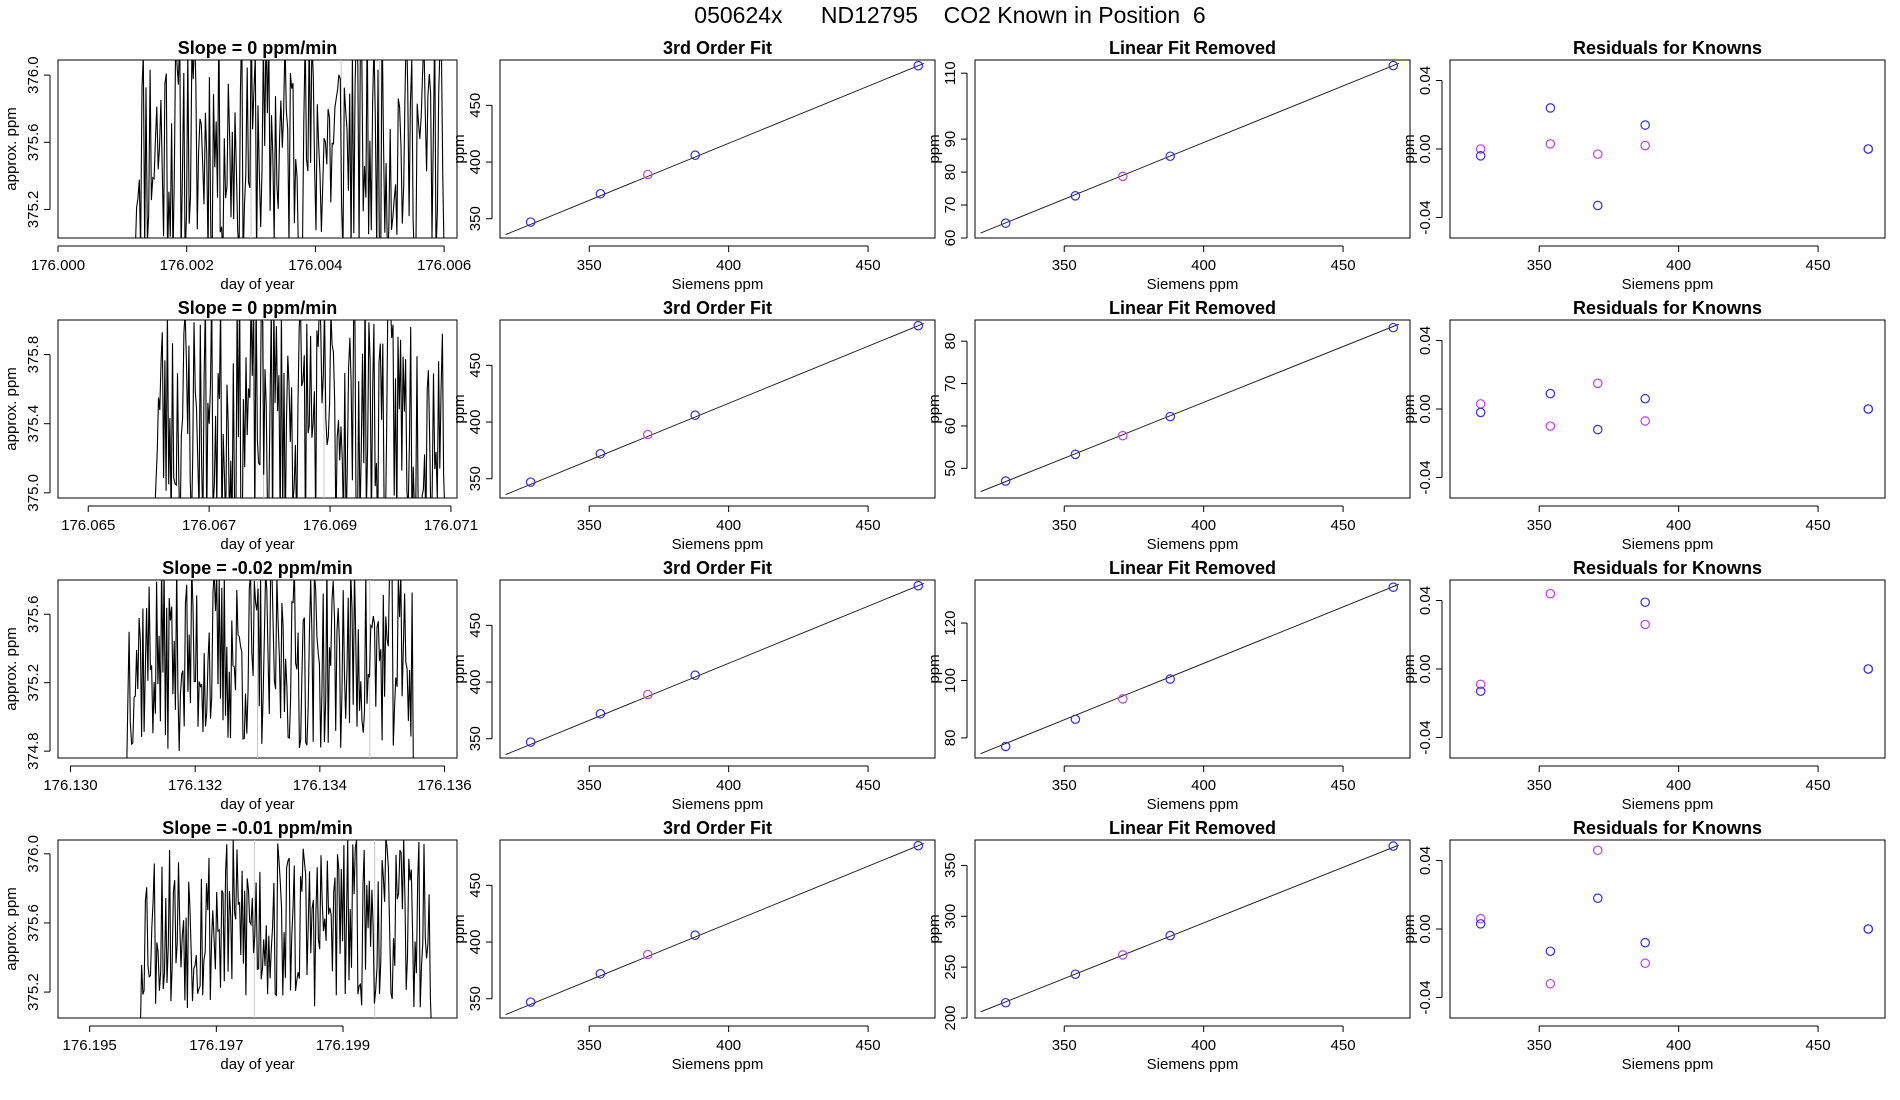  What do you see at coordinates (475, 885) in the screenshot?
I see `y-tick-label: 450` at bounding box center [475, 885].